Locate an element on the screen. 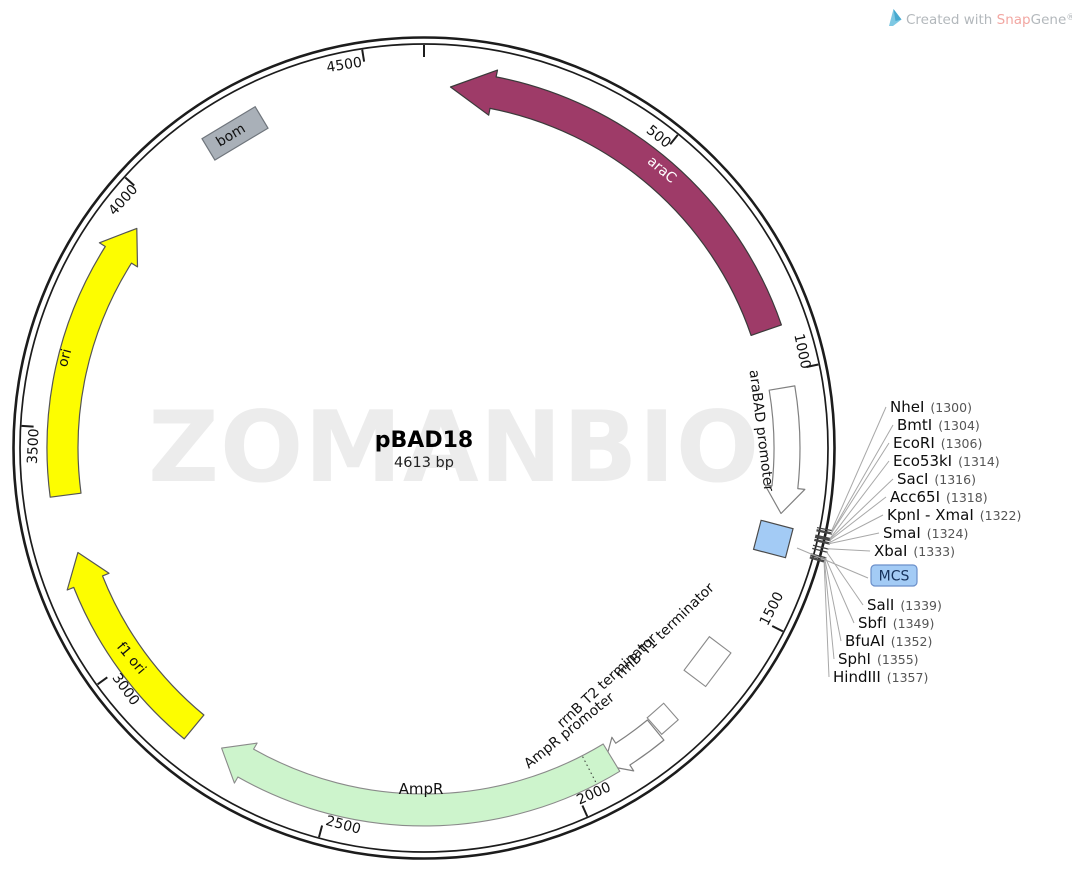 This screenshot has width=1072, height=887. cut-site-stub-SalI is located at coordinates (820, 550).